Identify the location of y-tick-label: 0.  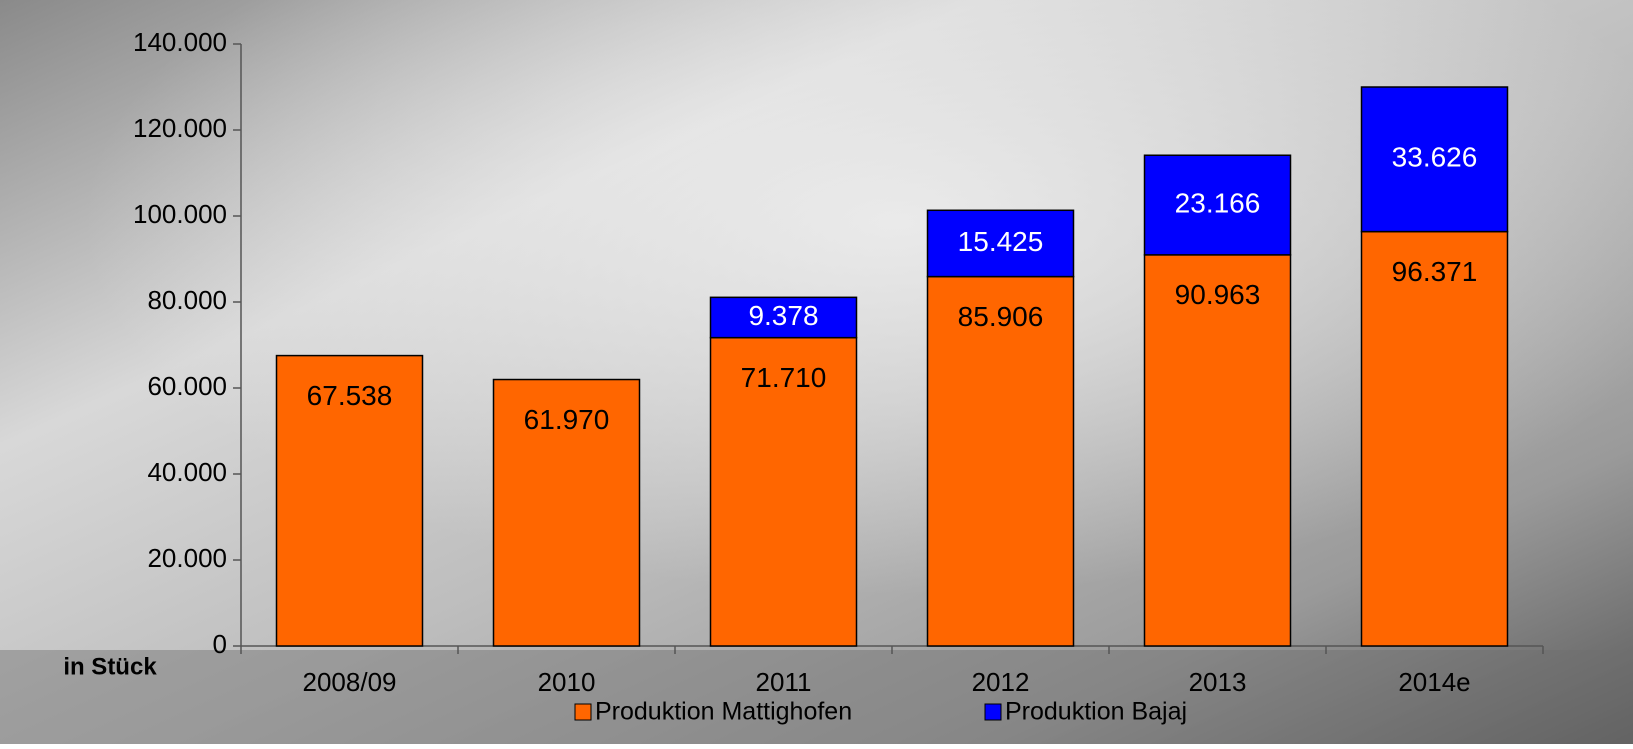
(220, 644).